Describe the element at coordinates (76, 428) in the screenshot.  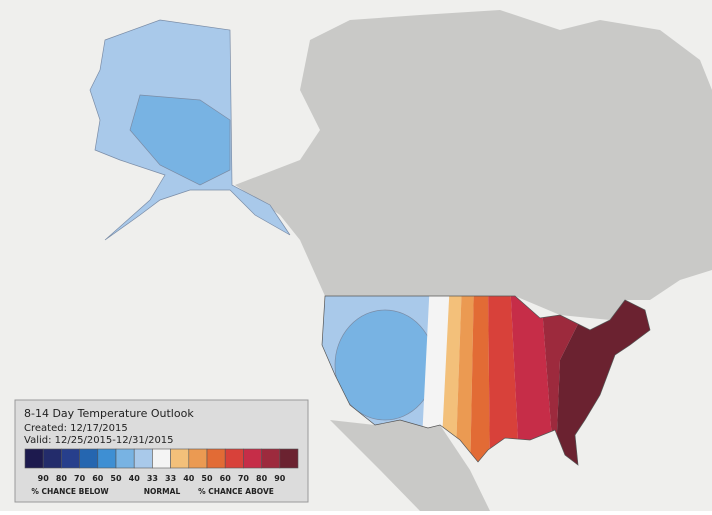
I see `legend-created: Created: 12/17/2015` at that location.